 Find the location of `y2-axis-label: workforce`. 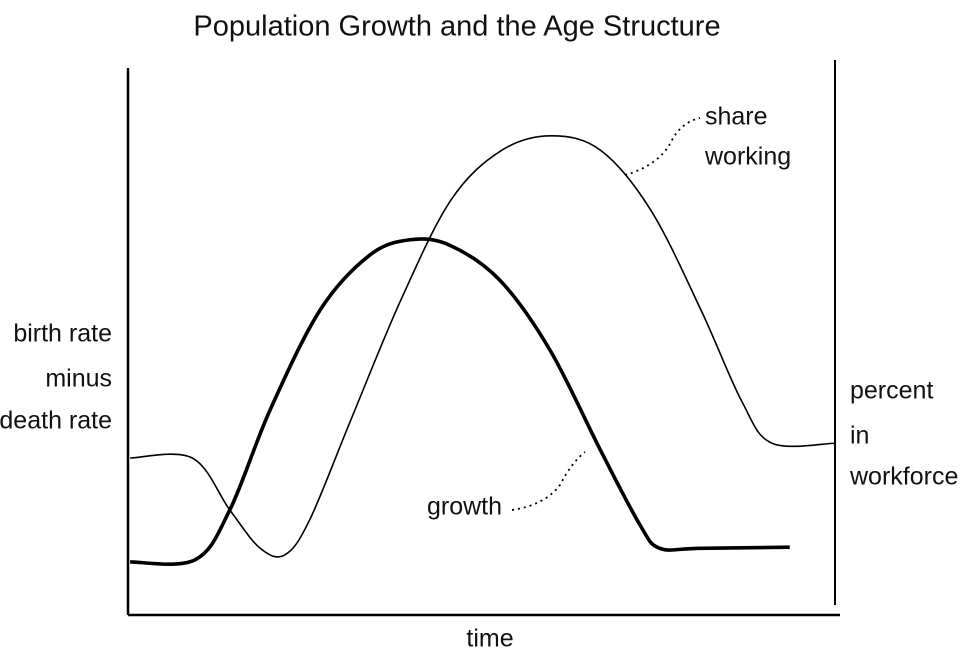

y2-axis-label: workforce is located at coordinates (903, 477).